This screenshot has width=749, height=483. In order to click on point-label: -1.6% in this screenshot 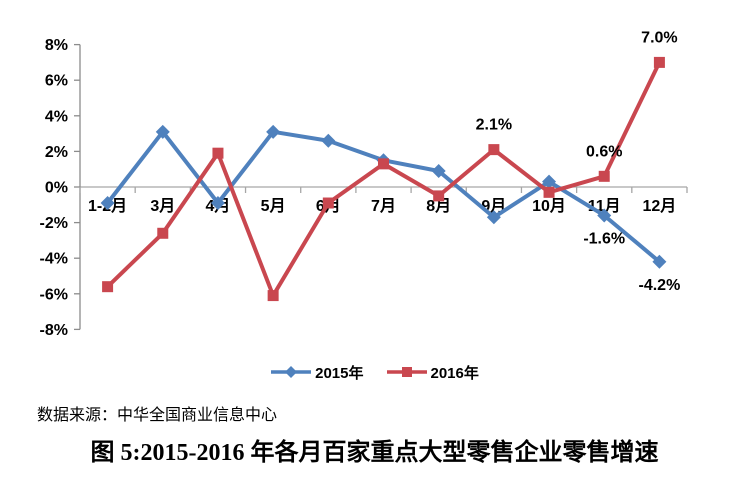, I will do `click(604, 238)`.